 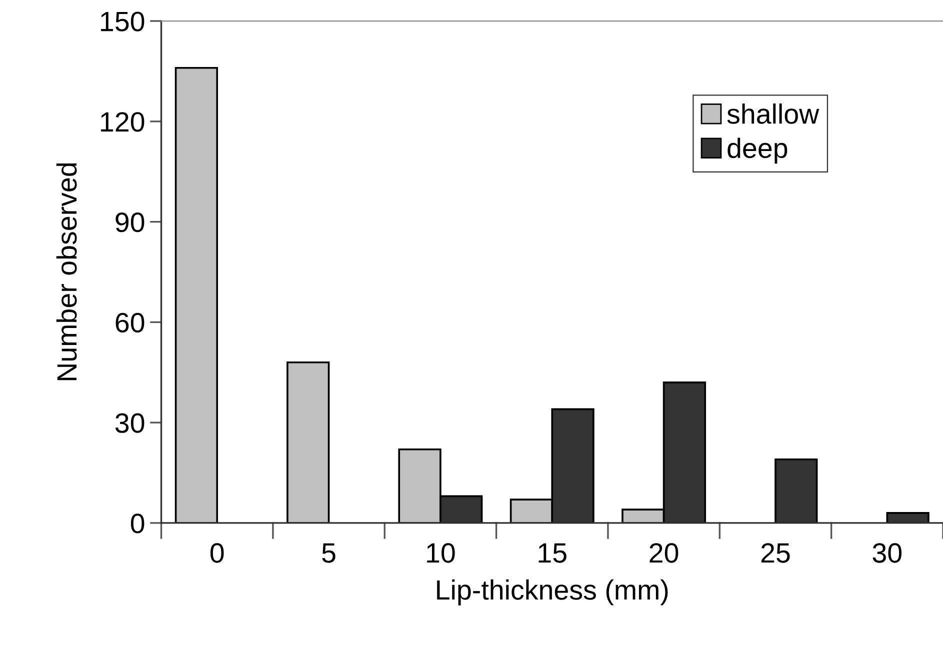 I want to click on x-tick-label: 0, so click(x=217, y=553).